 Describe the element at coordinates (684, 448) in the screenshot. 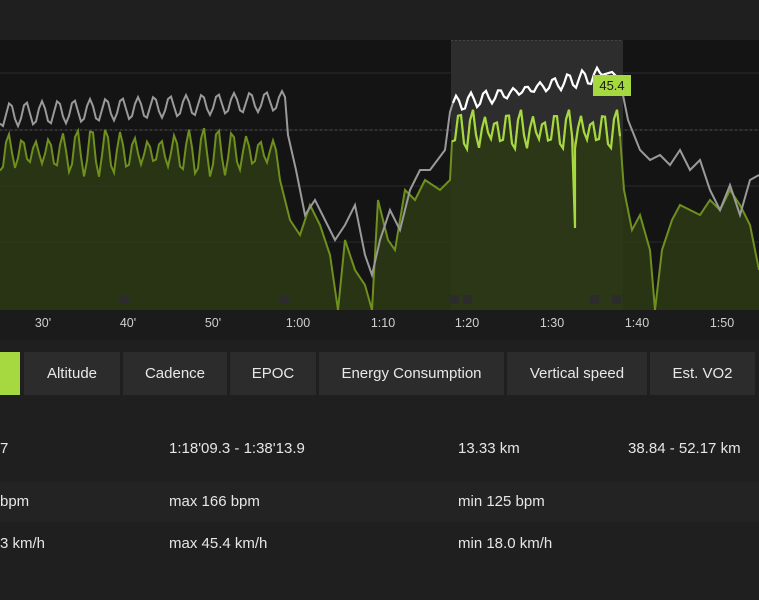

I see `stat-distance-range: 38.84 - 52.17 km` at that location.